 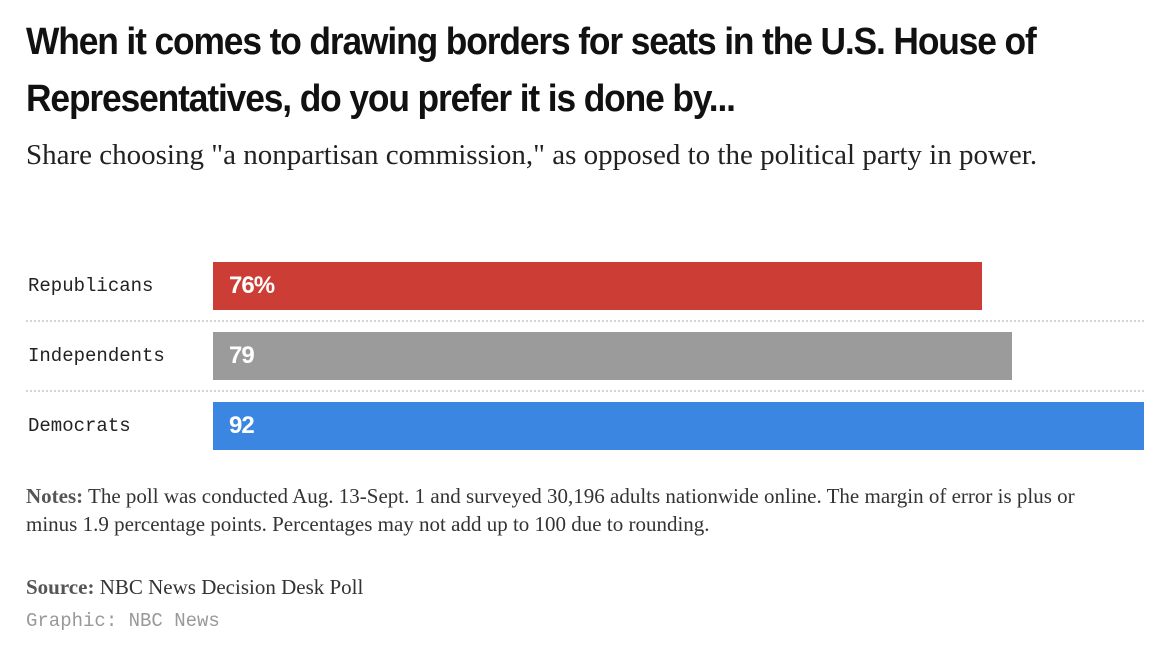 I want to click on graphic-credit: Graphic: NBC News, so click(x=123, y=621).